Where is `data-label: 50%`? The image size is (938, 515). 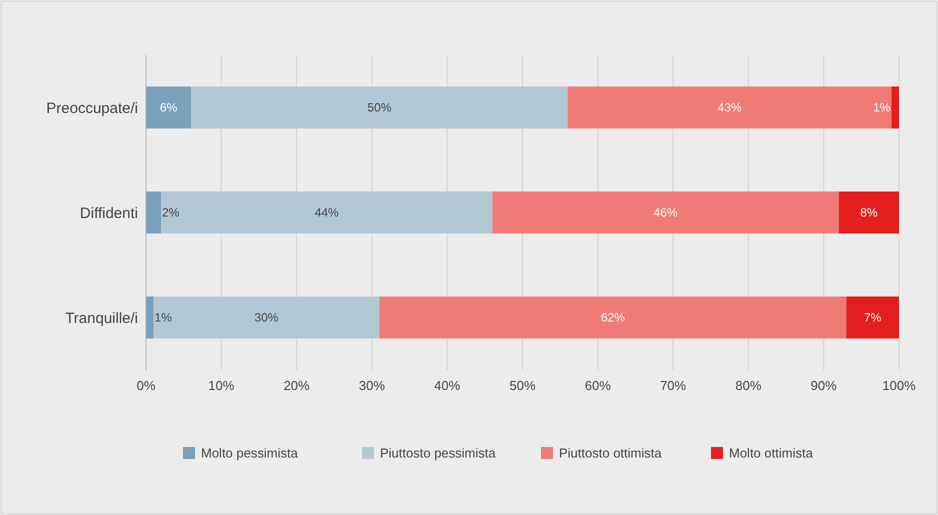
data-label: 50% is located at coordinates (379, 107).